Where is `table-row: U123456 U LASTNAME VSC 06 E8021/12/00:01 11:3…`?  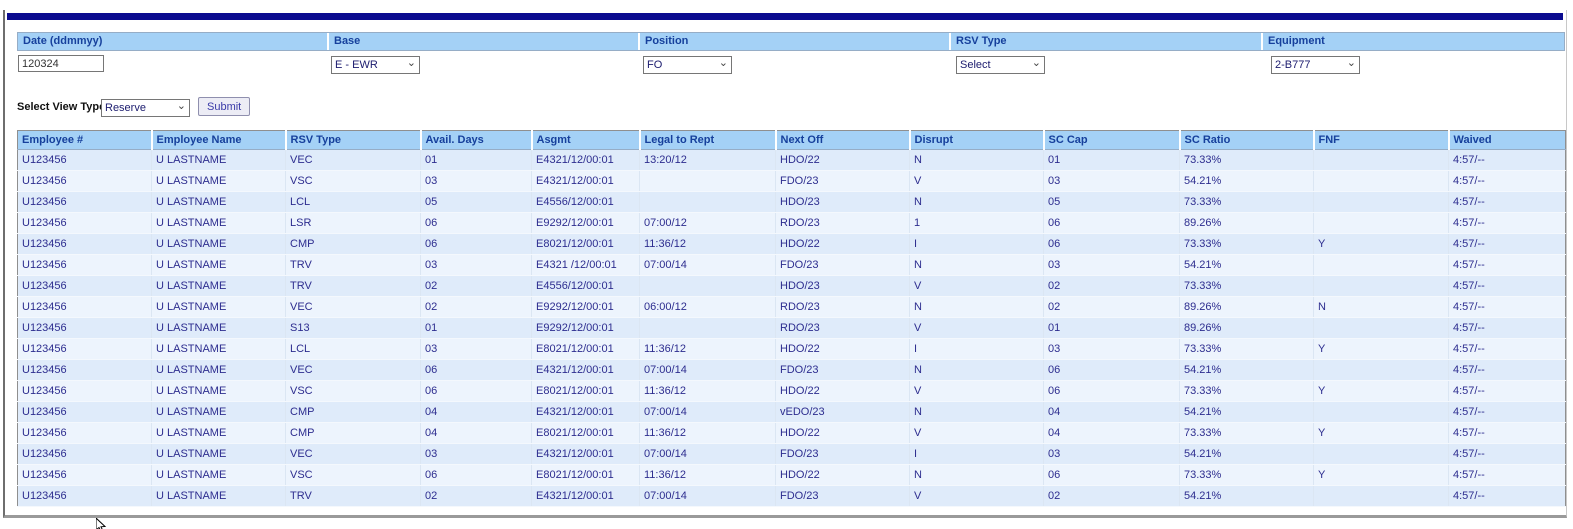
table-row: U123456 U LASTNAME VSC 06 E8021/12/00:01 11:3… is located at coordinates (791, 475).